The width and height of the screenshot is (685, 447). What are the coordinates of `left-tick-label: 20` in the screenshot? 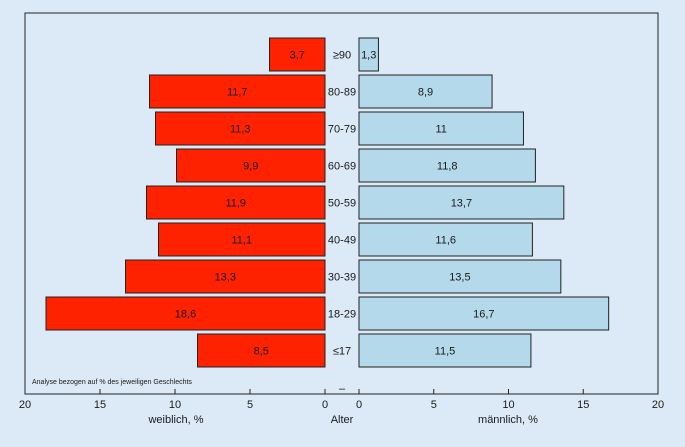 It's located at (25, 405).